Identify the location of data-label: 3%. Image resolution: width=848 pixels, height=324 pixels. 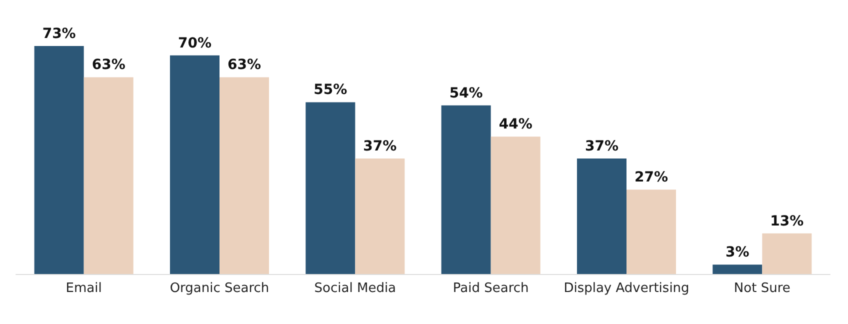
(738, 252).